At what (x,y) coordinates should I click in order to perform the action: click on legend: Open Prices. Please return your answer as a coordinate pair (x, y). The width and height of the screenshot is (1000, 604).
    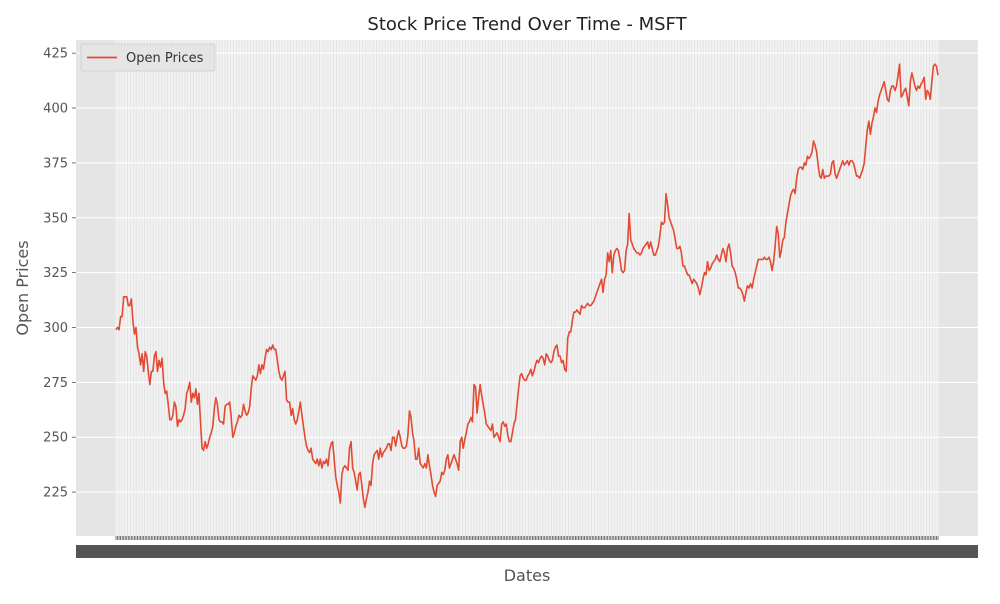
    Looking at the image, I should click on (148, 57).